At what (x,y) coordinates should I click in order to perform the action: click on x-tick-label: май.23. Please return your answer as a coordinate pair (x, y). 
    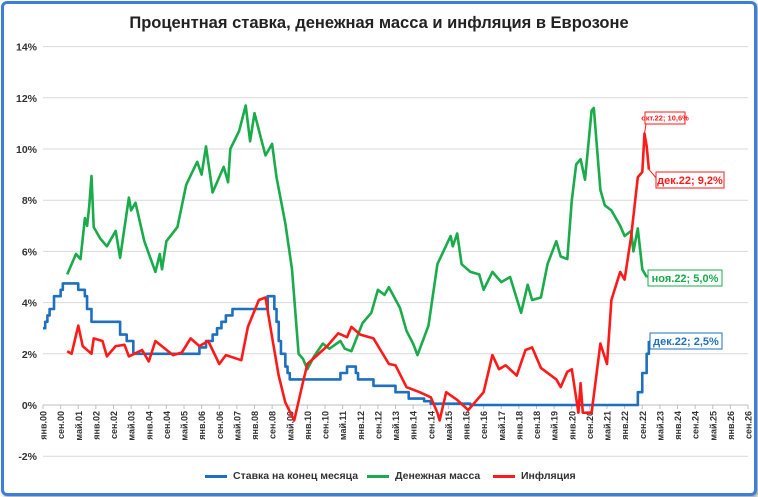
    Looking at the image, I should click on (660, 426).